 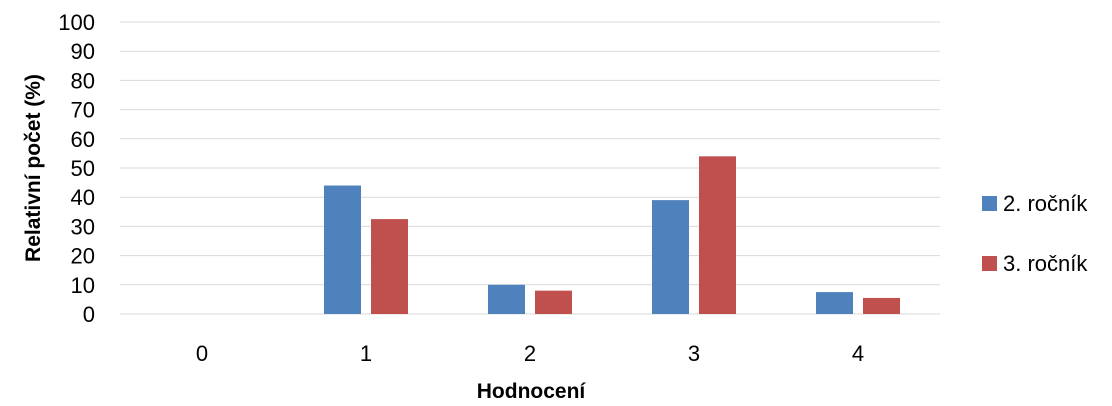 I want to click on y-tick-label: 90, so click(x=83, y=51).